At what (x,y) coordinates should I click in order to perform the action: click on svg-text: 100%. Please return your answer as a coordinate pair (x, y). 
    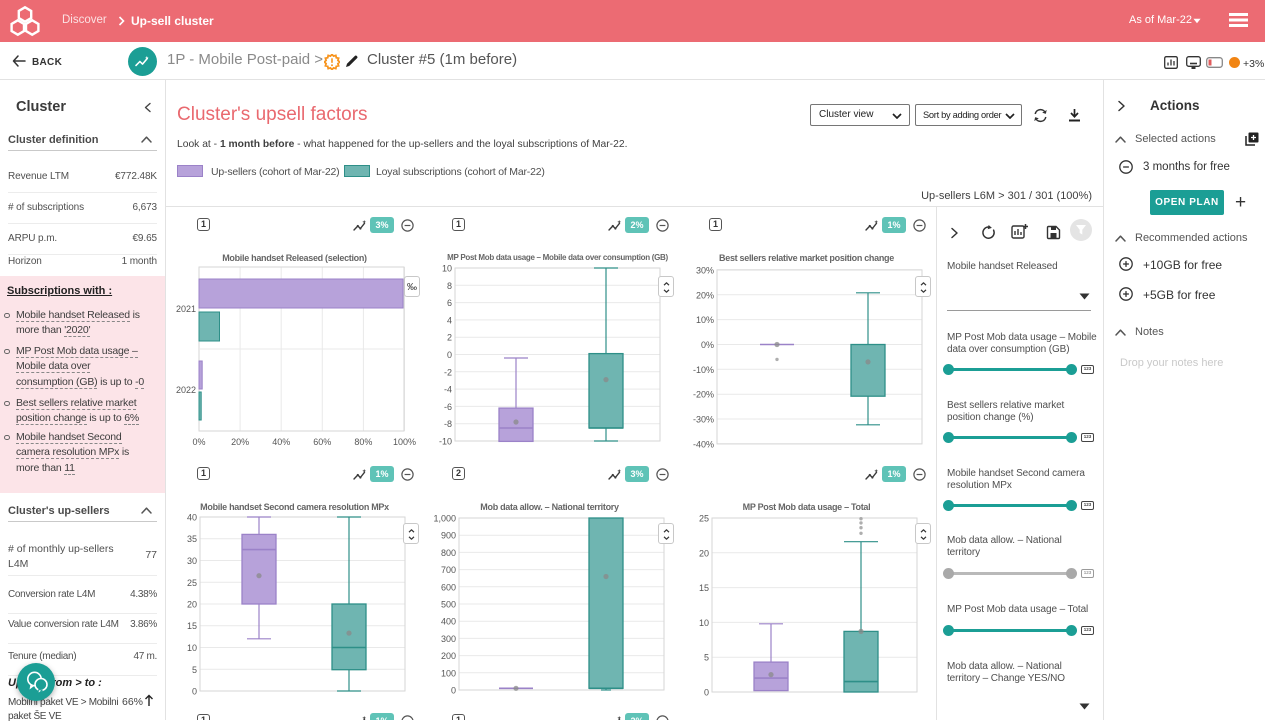
    Looking at the image, I should click on (404, 442).